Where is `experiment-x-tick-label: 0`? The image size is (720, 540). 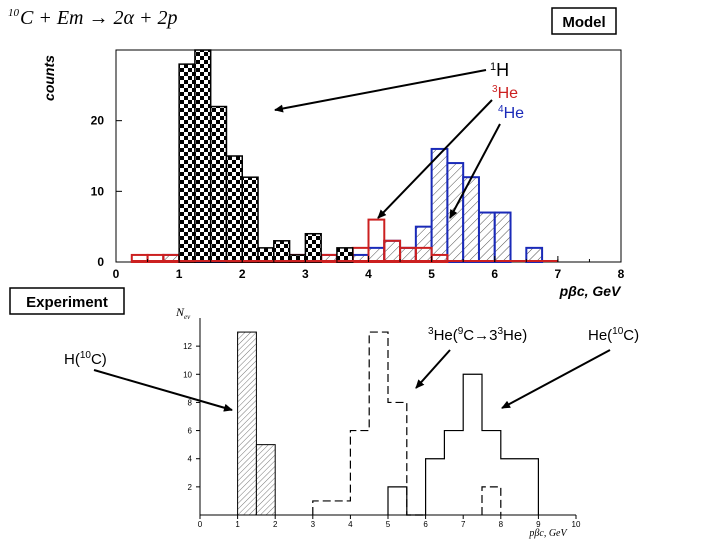
experiment-x-tick-label: 0 is located at coordinates (200, 524).